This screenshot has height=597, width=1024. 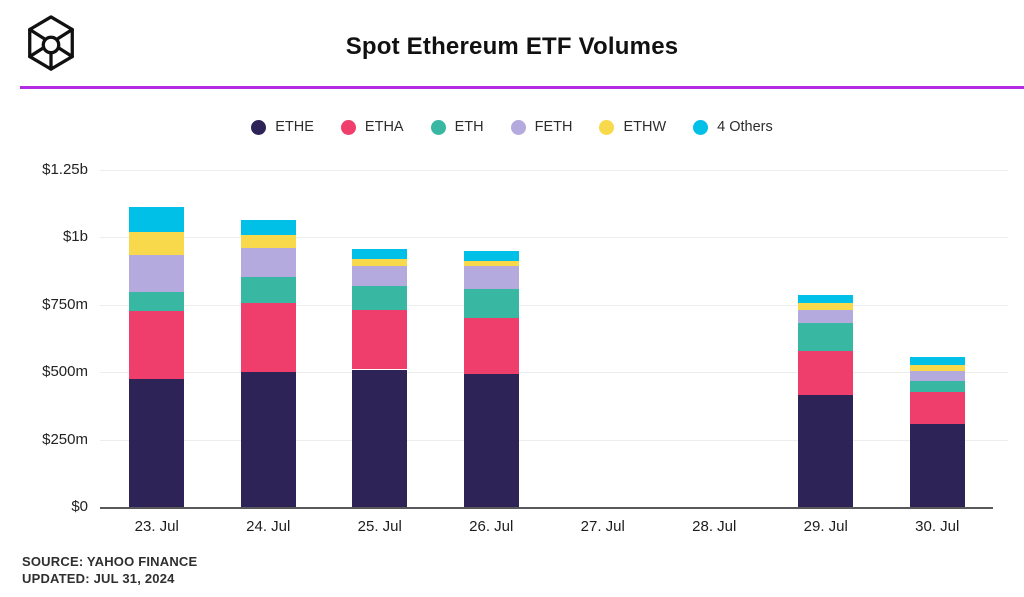 I want to click on legend-label: 4 Others, so click(x=745, y=127).